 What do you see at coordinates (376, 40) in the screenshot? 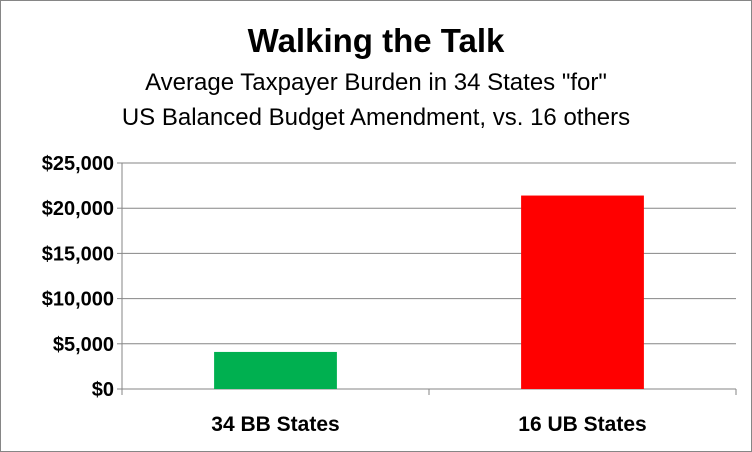
I see `chart-title: Walking the Talk` at bounding box center [376, 40].